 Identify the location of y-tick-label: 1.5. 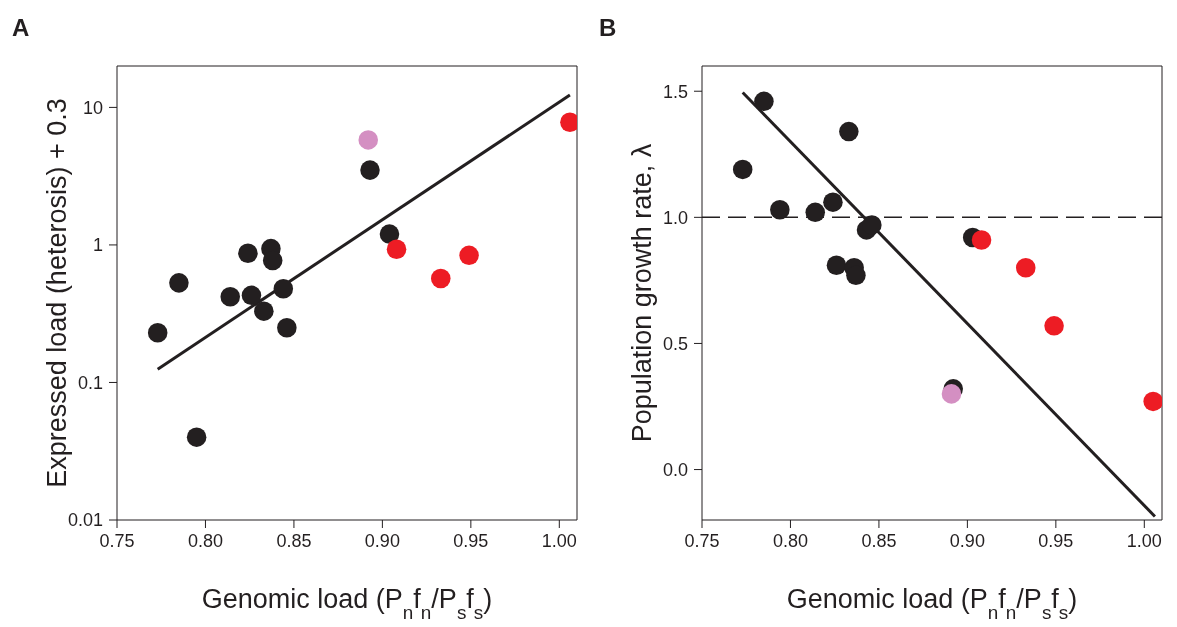
(675, 91).